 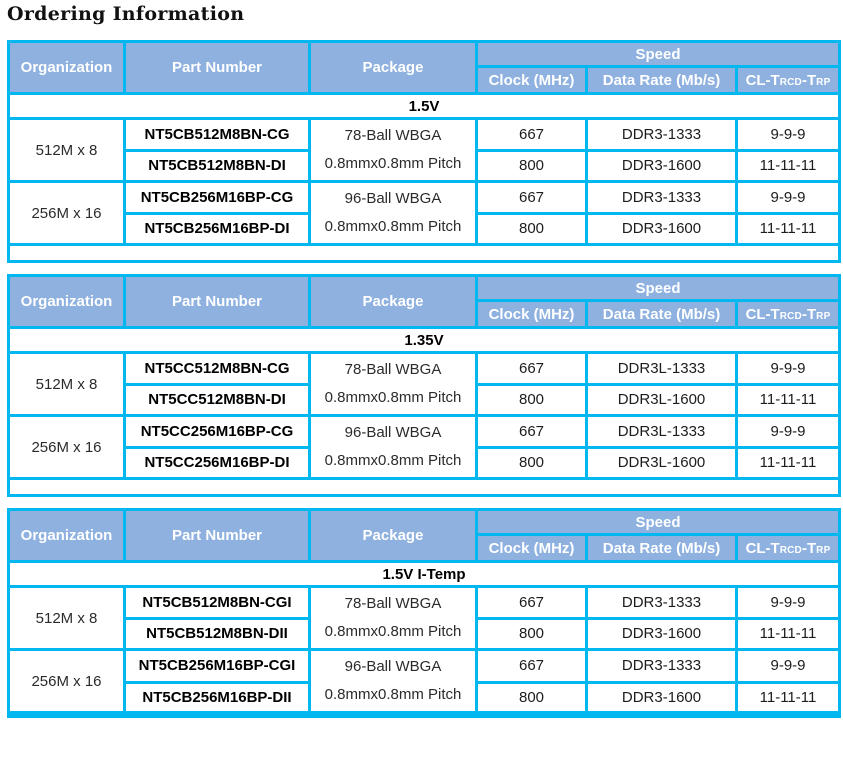 I want to click on page-title: Ordering Information, so click(x=126, y=14).